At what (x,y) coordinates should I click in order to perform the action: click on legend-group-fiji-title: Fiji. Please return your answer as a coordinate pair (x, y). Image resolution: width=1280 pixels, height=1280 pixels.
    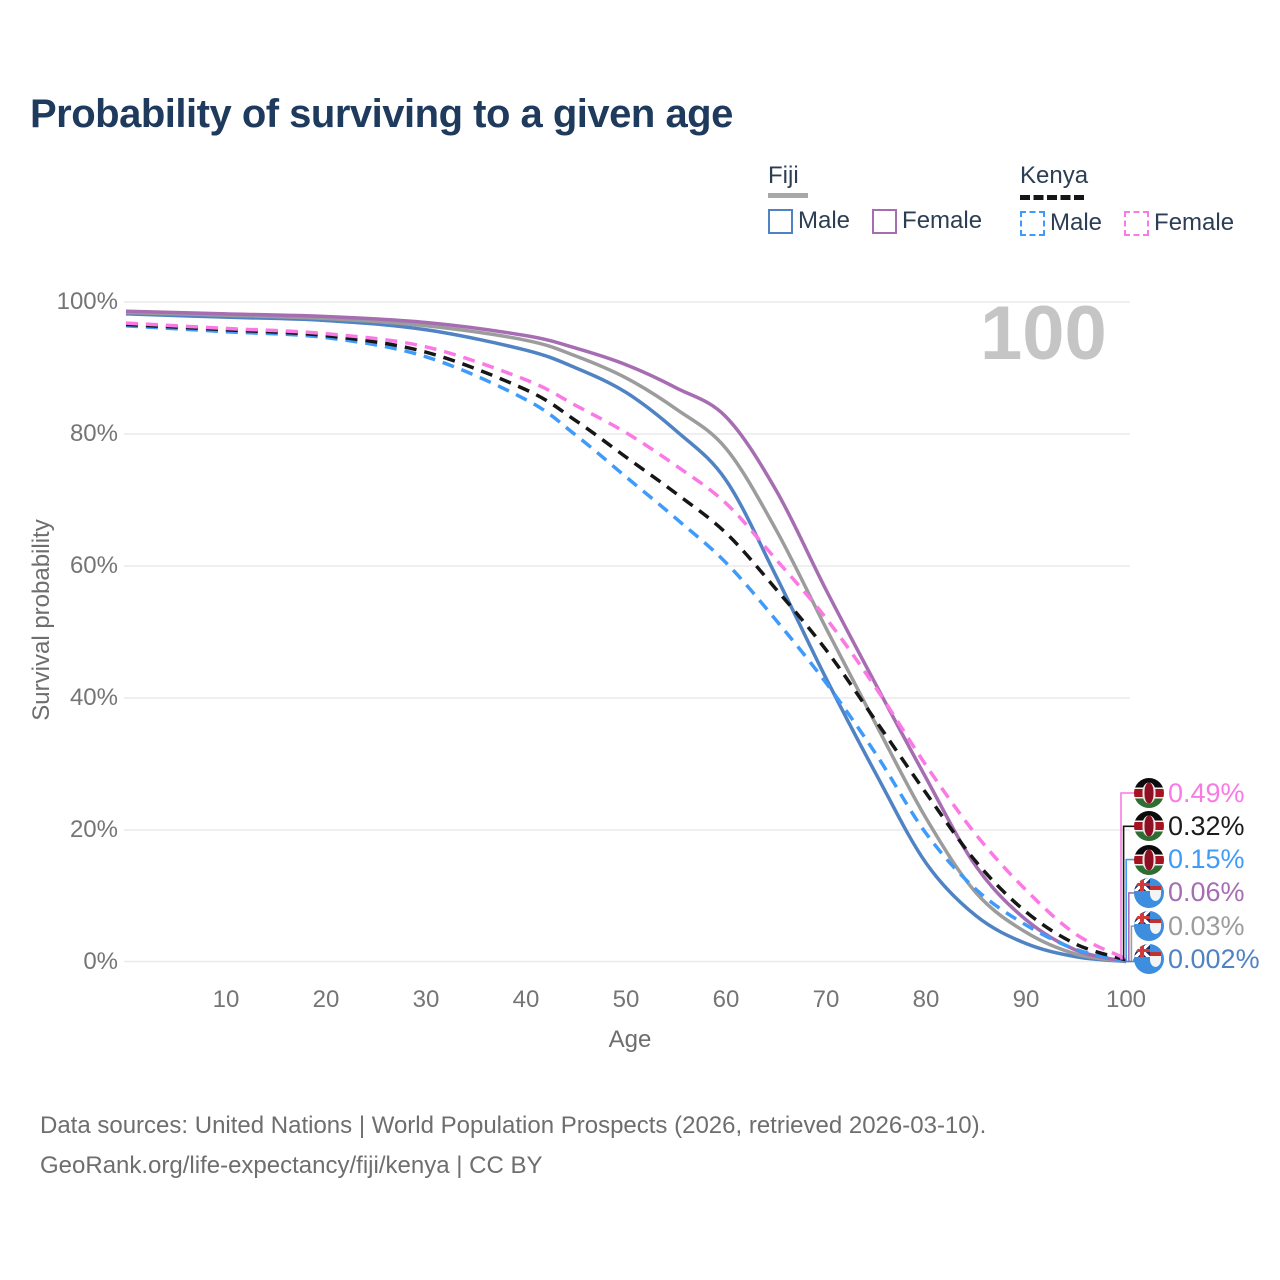
    Looking at the image, I should click on (886, 180).